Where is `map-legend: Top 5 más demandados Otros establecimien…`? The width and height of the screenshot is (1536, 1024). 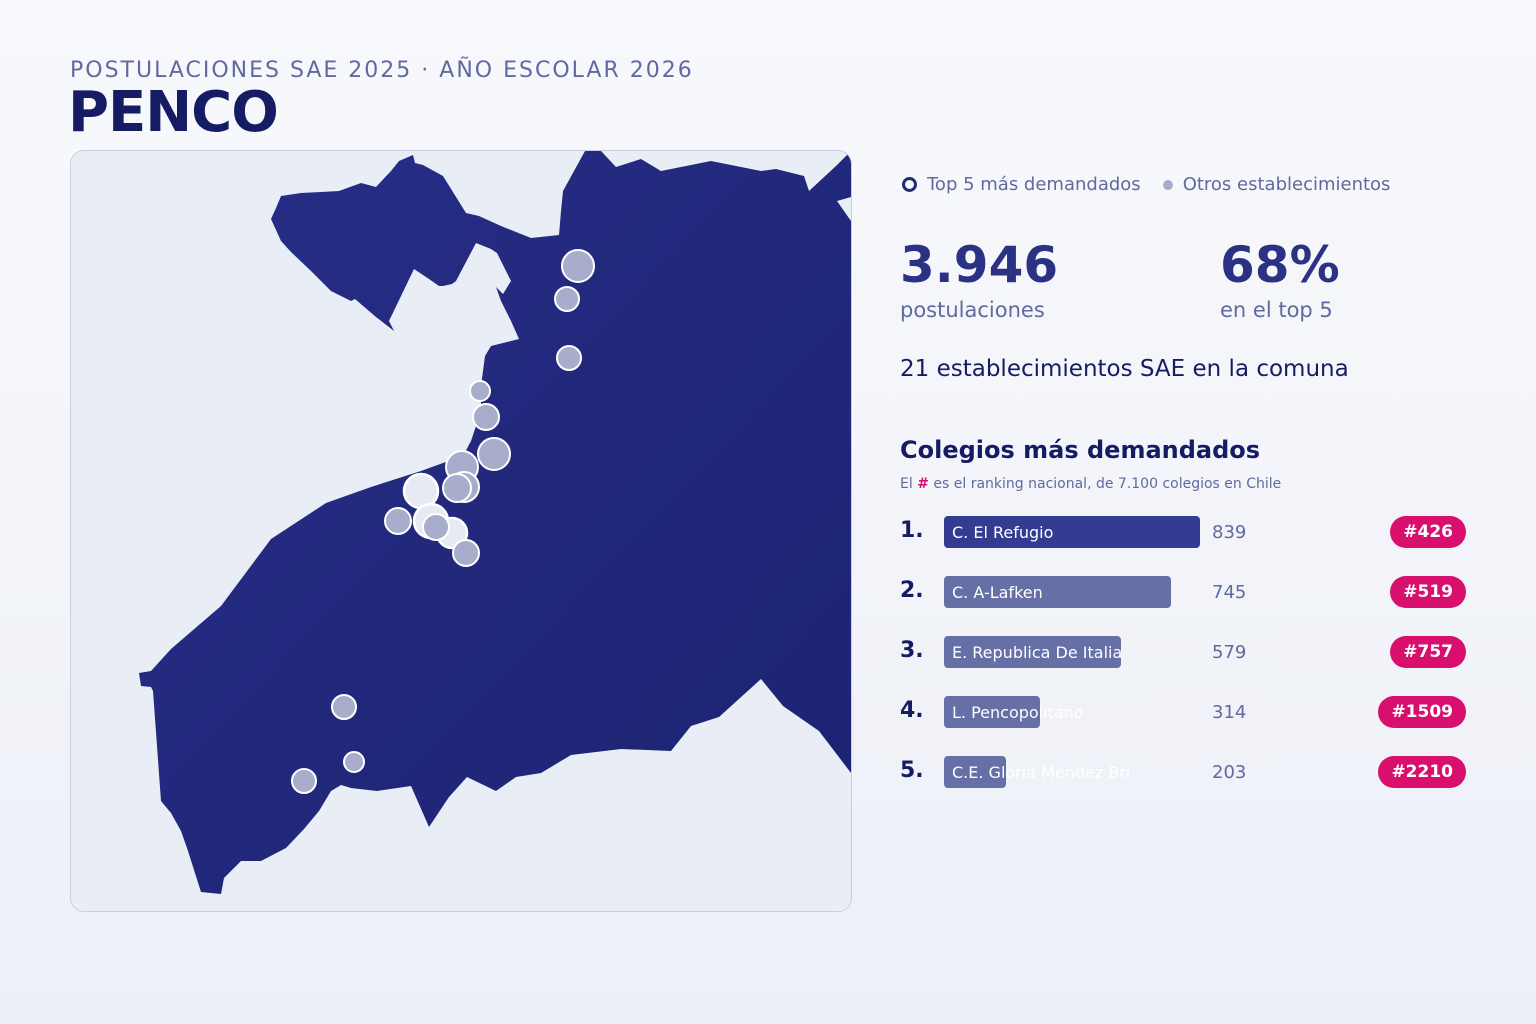 map-legend: Top 5 más demandados Otros establecimien… is located at coordinates (1146, 184).